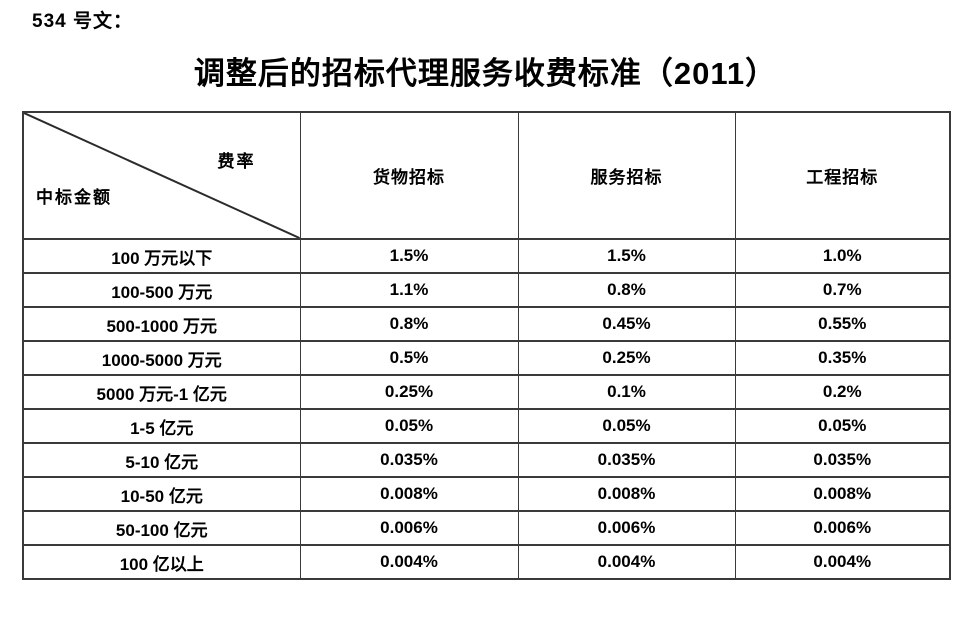  I want to click on table-row: 100-500 万元 1.1% 0.8% 0.7%, so click(486, 290).